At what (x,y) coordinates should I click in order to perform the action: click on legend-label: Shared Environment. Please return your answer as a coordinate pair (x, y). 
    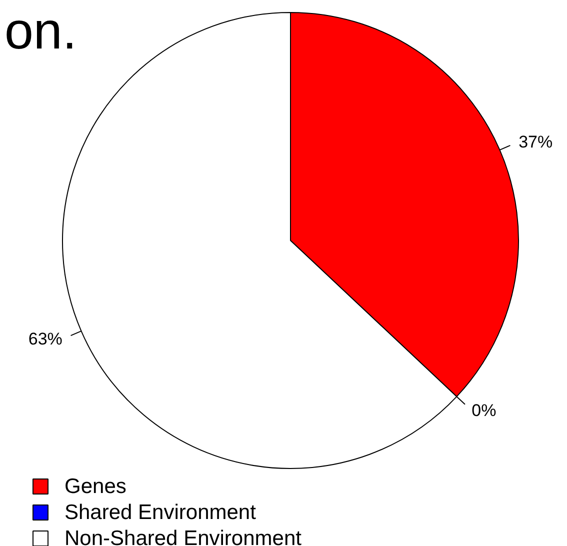
    Looking at the image, I should click on (160, 512).